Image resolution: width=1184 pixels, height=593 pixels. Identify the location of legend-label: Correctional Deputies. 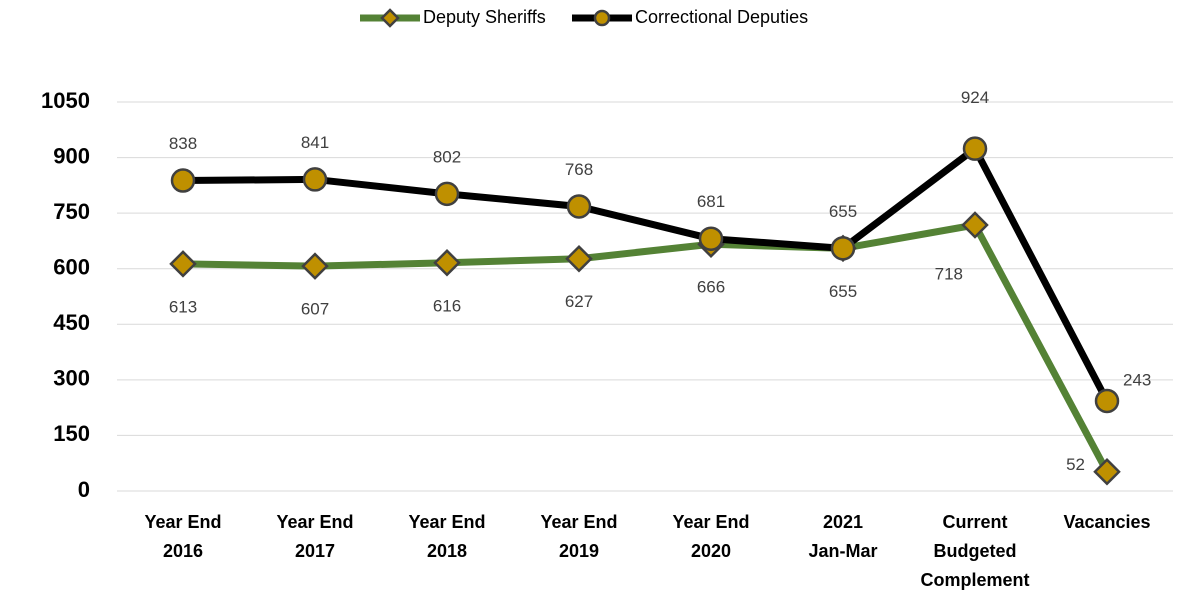
(721, 17).